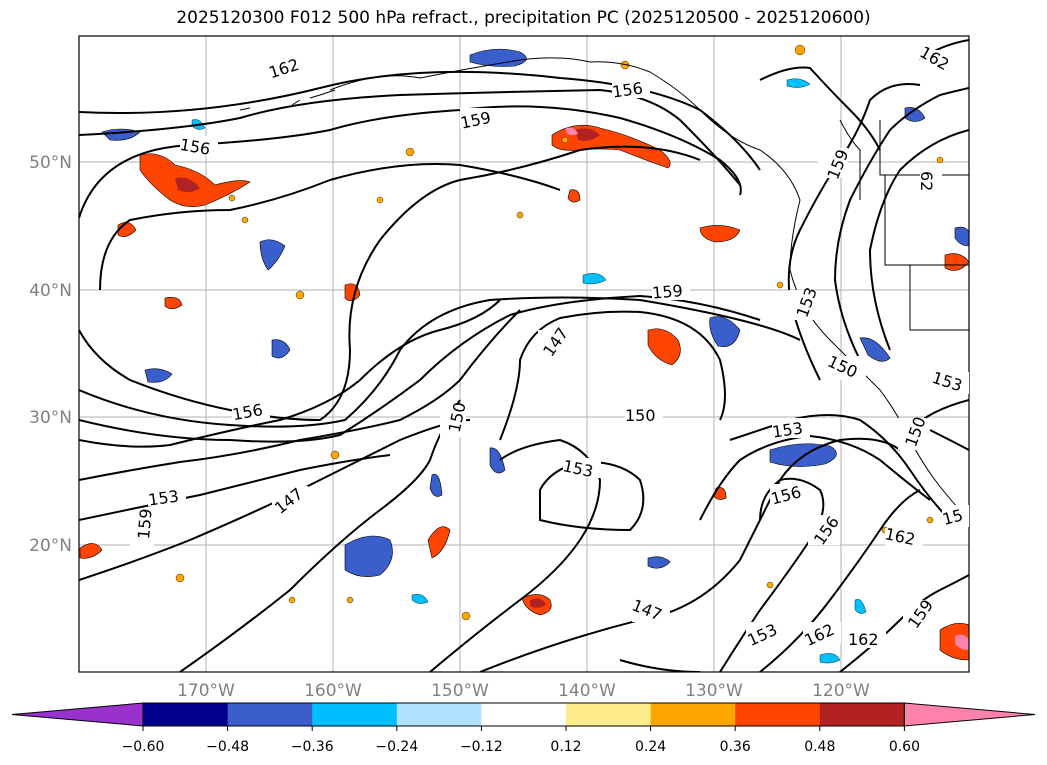 This screenshot has width=1047, height=765. I want to click on colorbar-tick-label: −0.60, so click(143, 747).